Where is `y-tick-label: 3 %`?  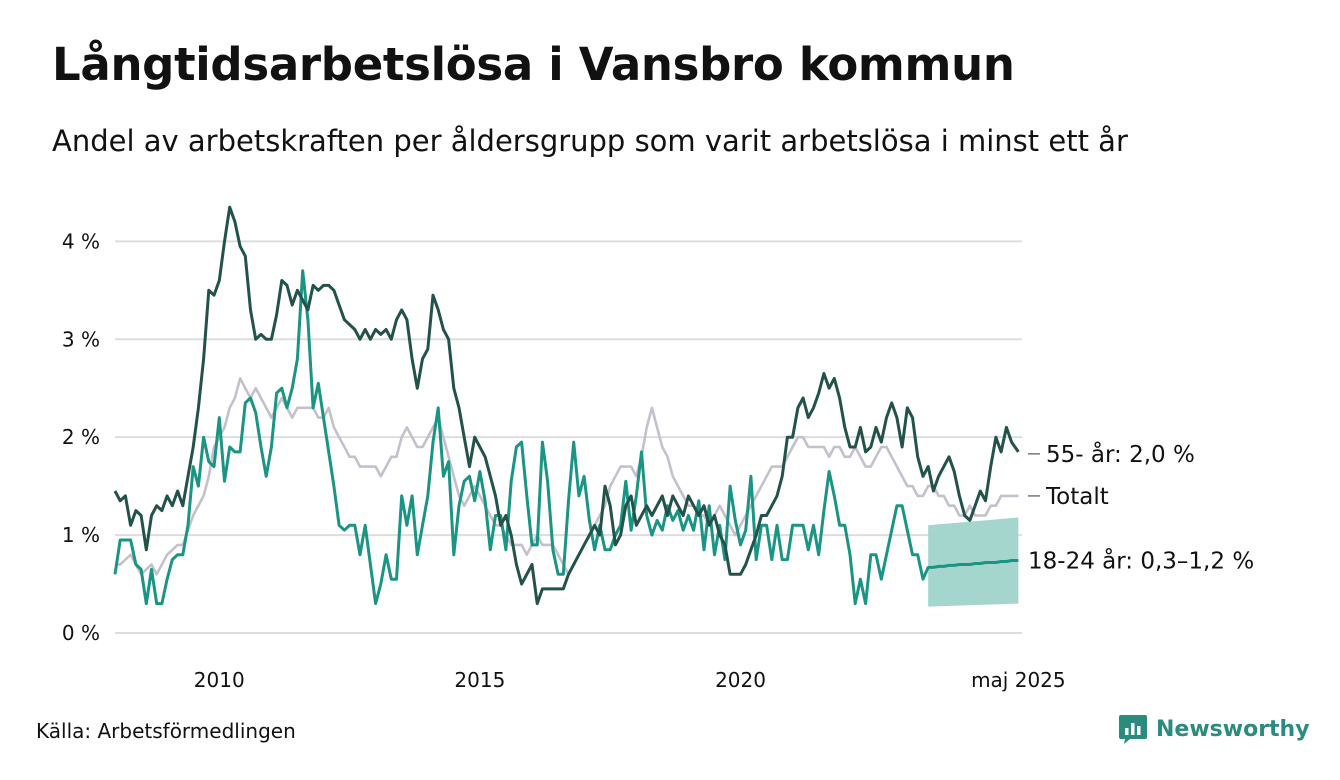
y-tick-label: 3 % is located at coordinates (81, 339).